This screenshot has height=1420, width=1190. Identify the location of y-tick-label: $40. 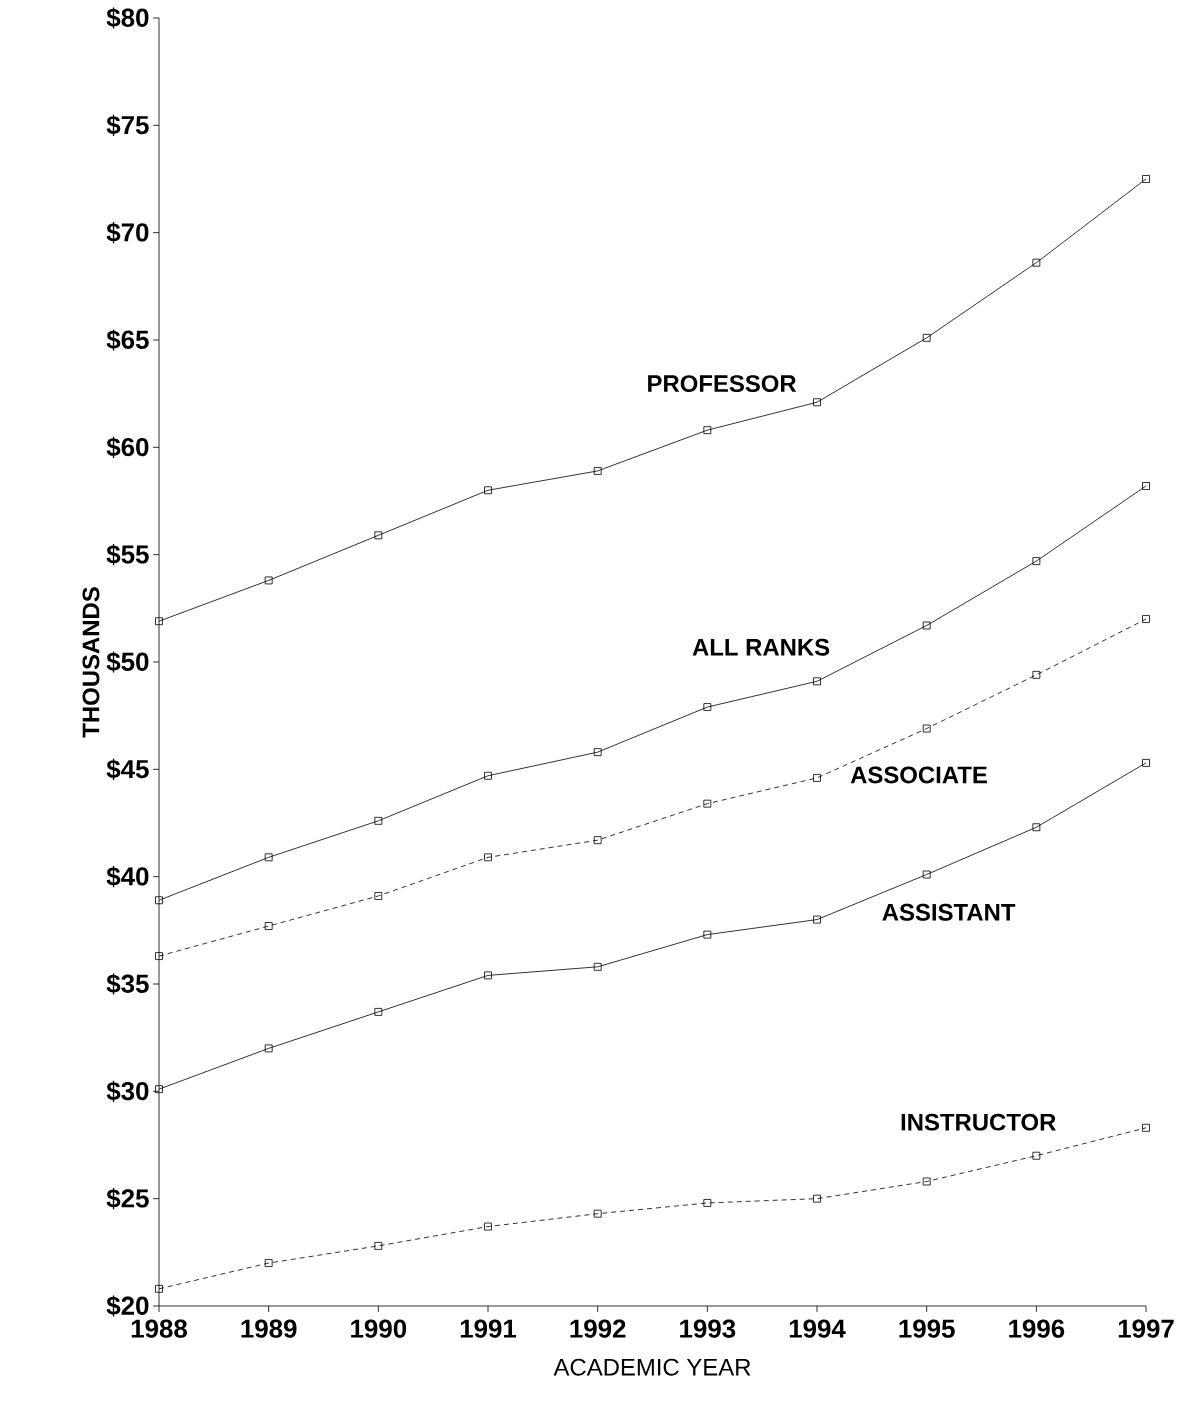
(127, 877).